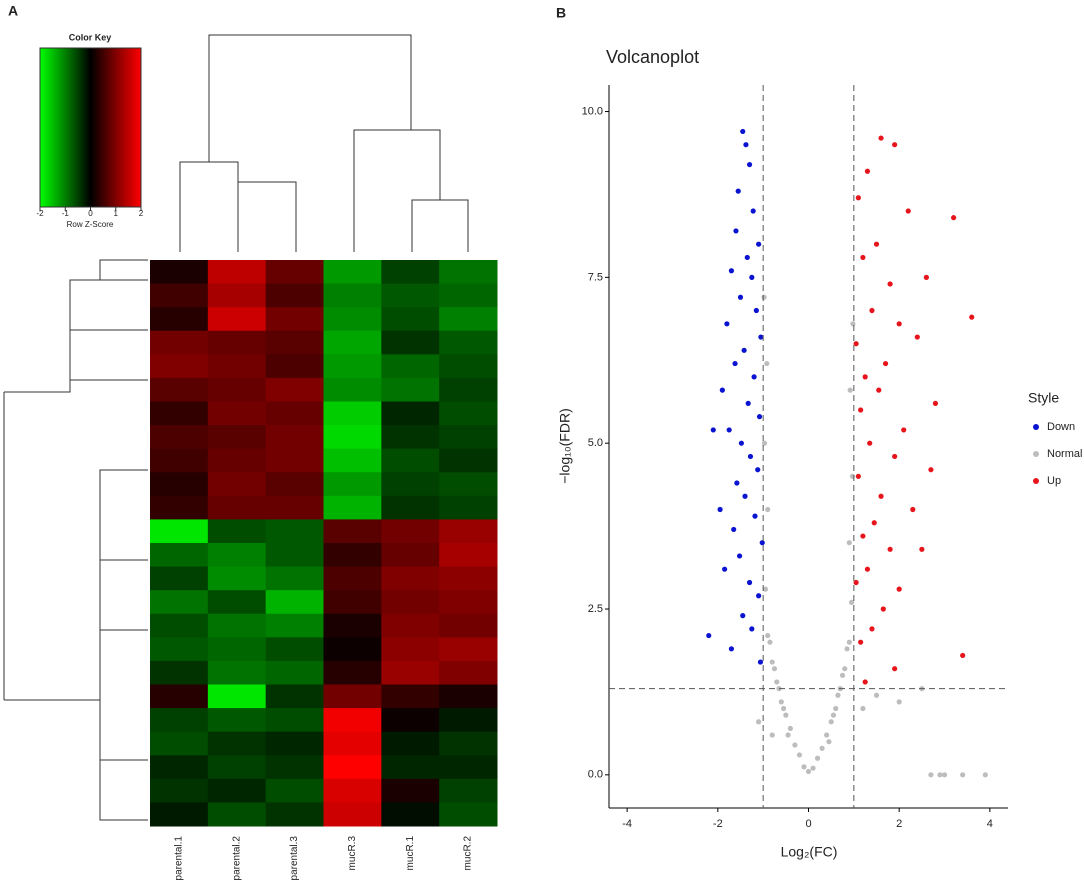 This screenshot has width=1084, height=885. I want to click on x-tick-label: -4, so click(627, 824).